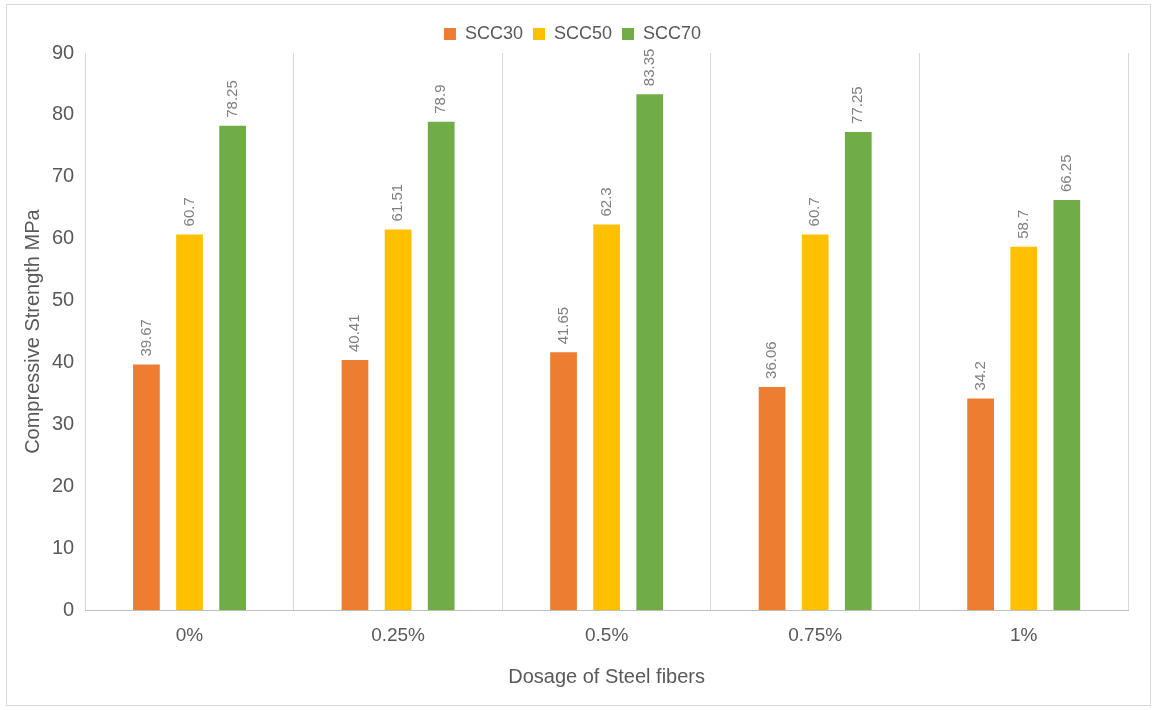 This screenshot has width=1153, height=710. What do you see at coordinates (63, 51) in the screenshot?
I see `y-tick-label: 90` at bounding box center [63, 51].